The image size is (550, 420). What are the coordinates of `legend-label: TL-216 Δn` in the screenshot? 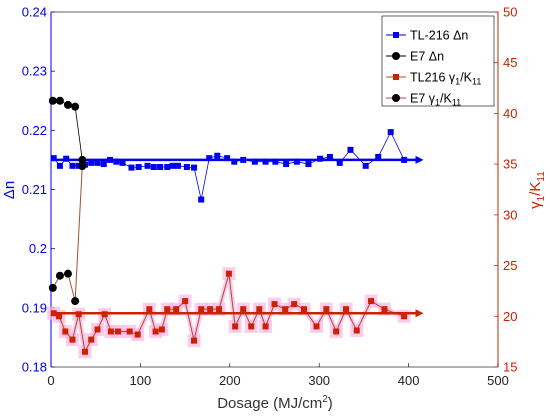 It's located at (439, 36).